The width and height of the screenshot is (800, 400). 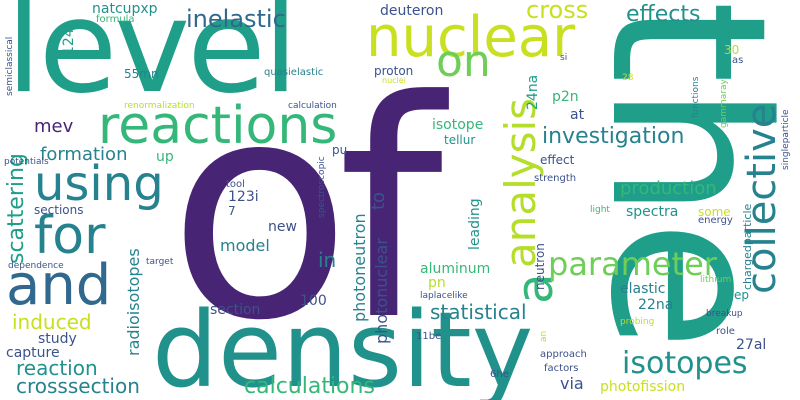 I want to click on word-radioisotopes: radioisotopes, so click(x=133, y=302).